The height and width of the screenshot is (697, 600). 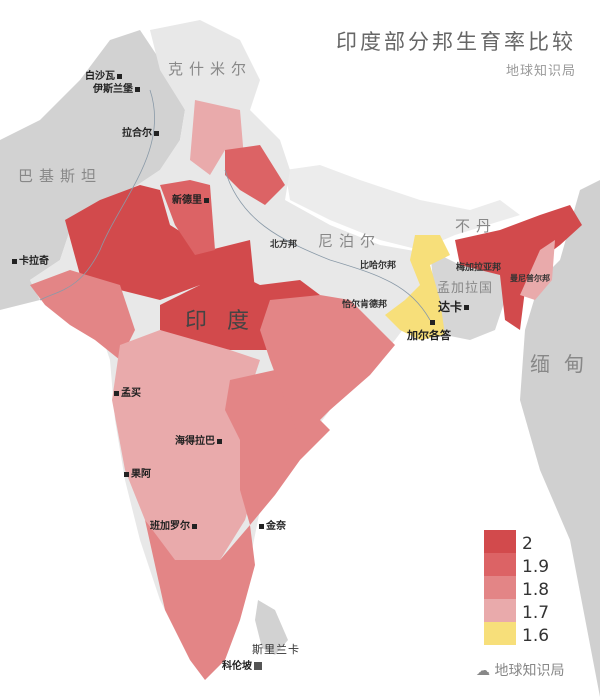 What do you see at coordinates (537, 270) in the screenshot?
I see `region-manipur-mizoram` at bounding box center [537, 270].